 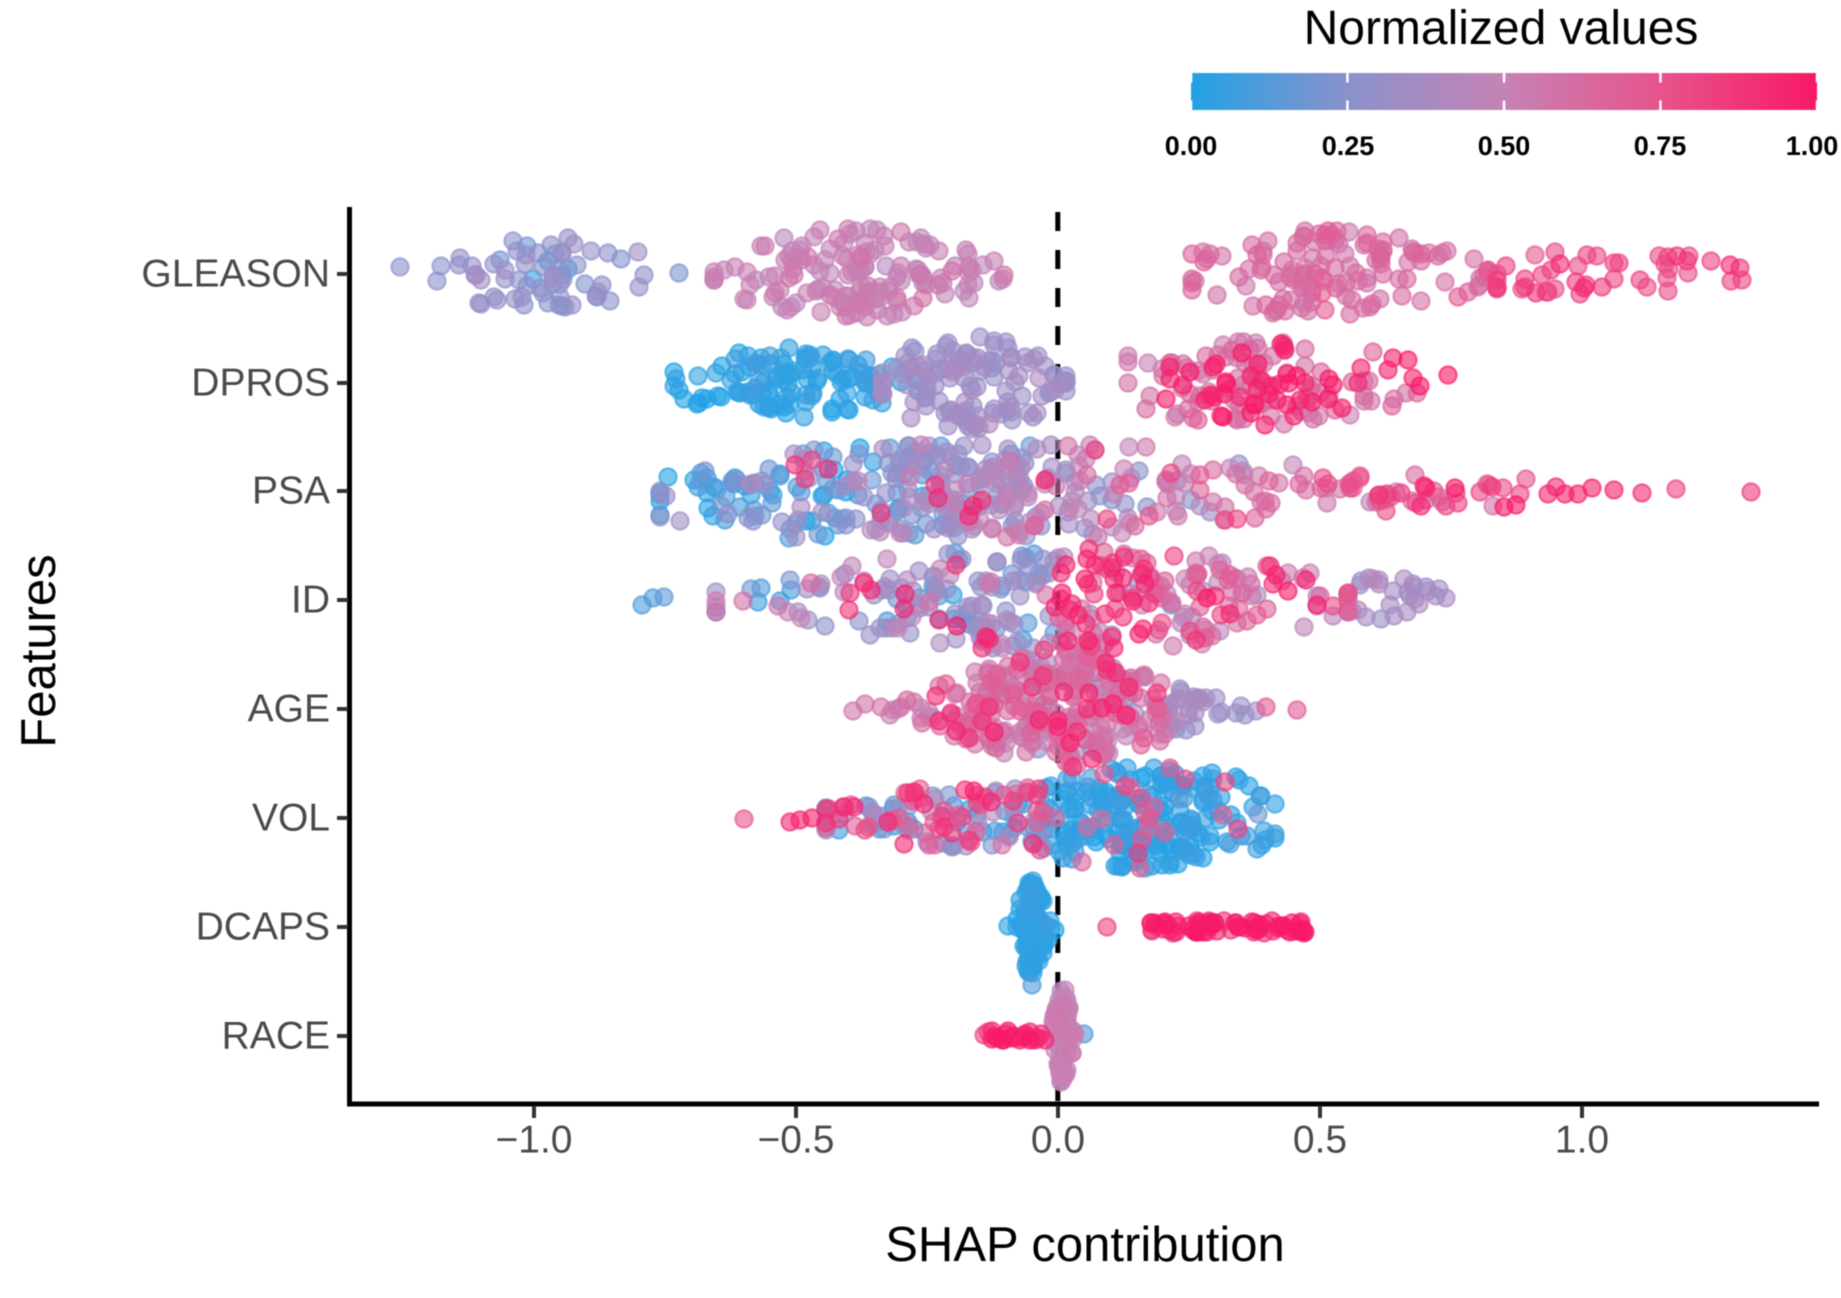 What do you see at coordinates (310, 600) in the screenshot?
I see `svg-text: ID` at bounding box center [310, 600].